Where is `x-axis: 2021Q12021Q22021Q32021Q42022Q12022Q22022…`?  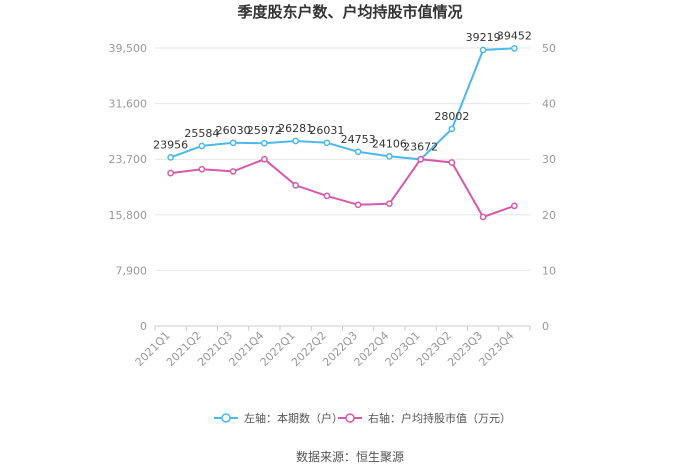 x-axis: 2021Q12021Q22021Q32021Q42022Q12022Q22022… is located at coordinates (332, 347).